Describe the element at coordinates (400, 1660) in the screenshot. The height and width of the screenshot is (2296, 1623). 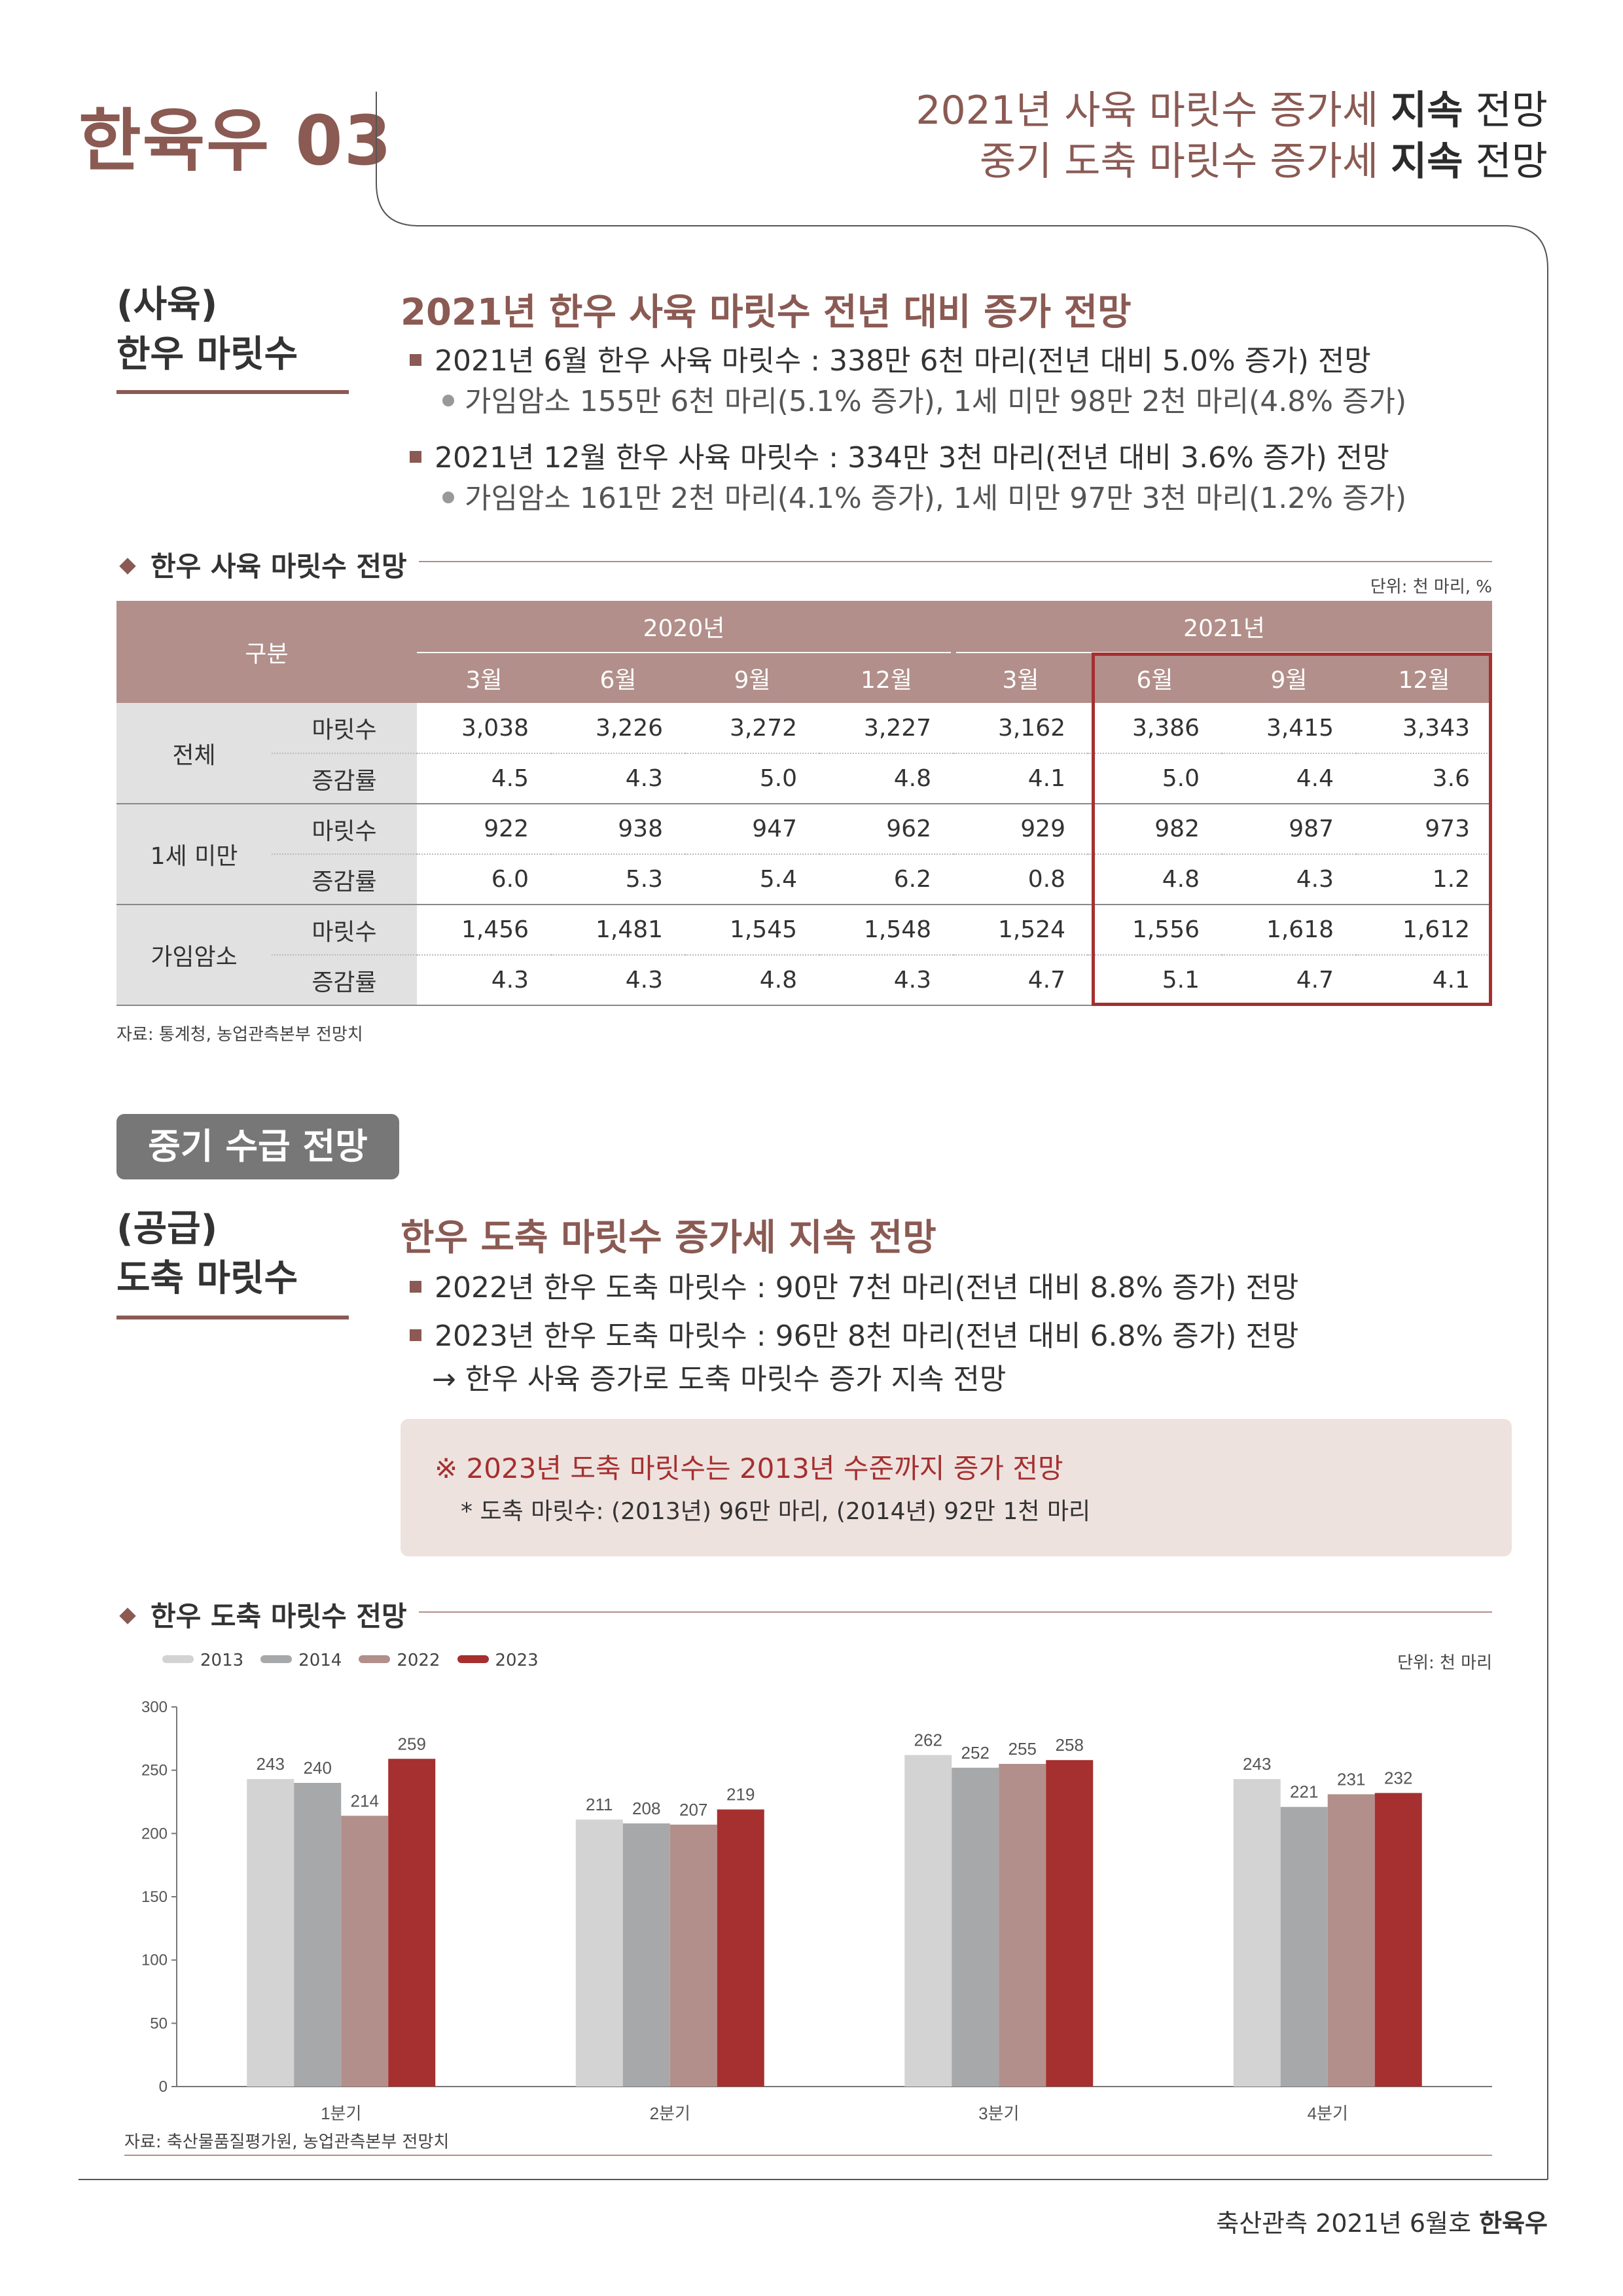
I see `legend-item: 2022` at that location.